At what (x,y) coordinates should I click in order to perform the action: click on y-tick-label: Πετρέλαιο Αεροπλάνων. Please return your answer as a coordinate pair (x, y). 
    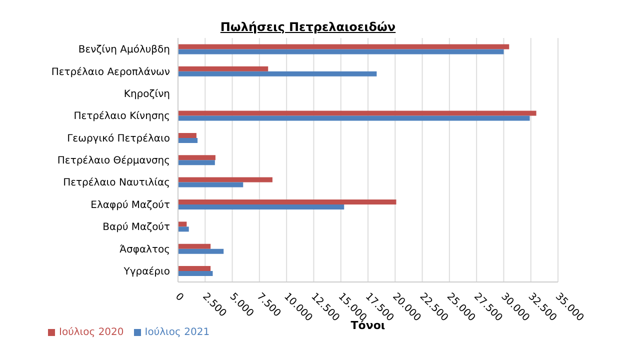
    Looking at the image, I should click on (110, 72).